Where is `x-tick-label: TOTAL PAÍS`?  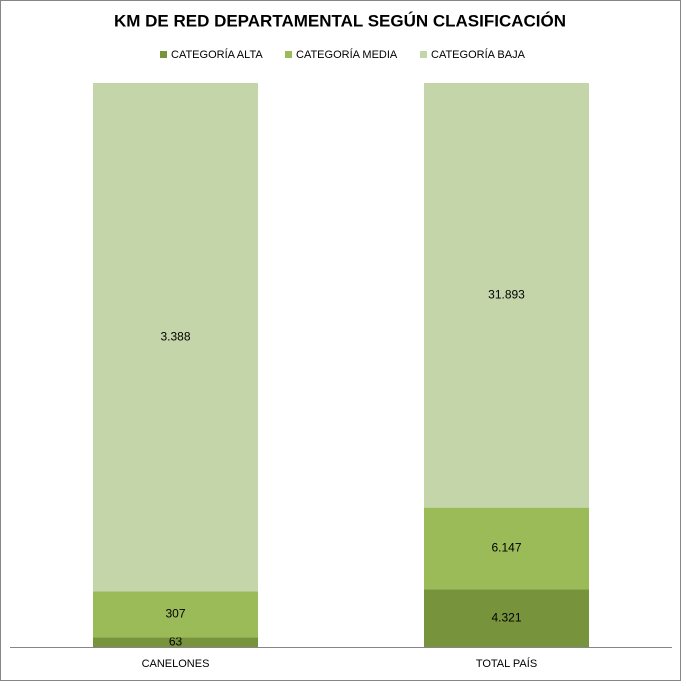 x-tick-label: TOTAL PAÍS is located at coordinates (506, 663).